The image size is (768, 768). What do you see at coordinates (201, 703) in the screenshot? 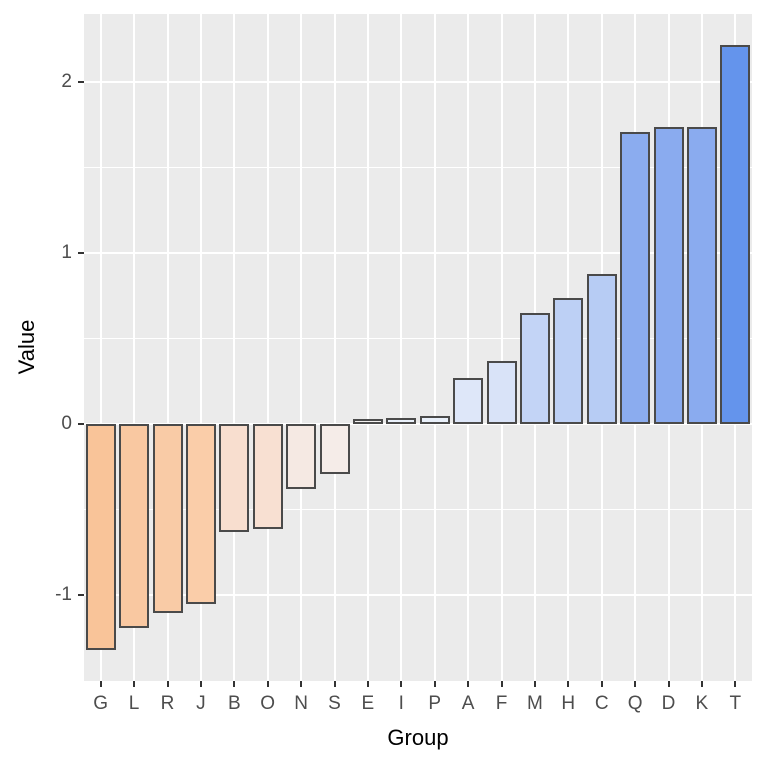
I see `x-tick-label-J: J` at bounding box center [201, 703].